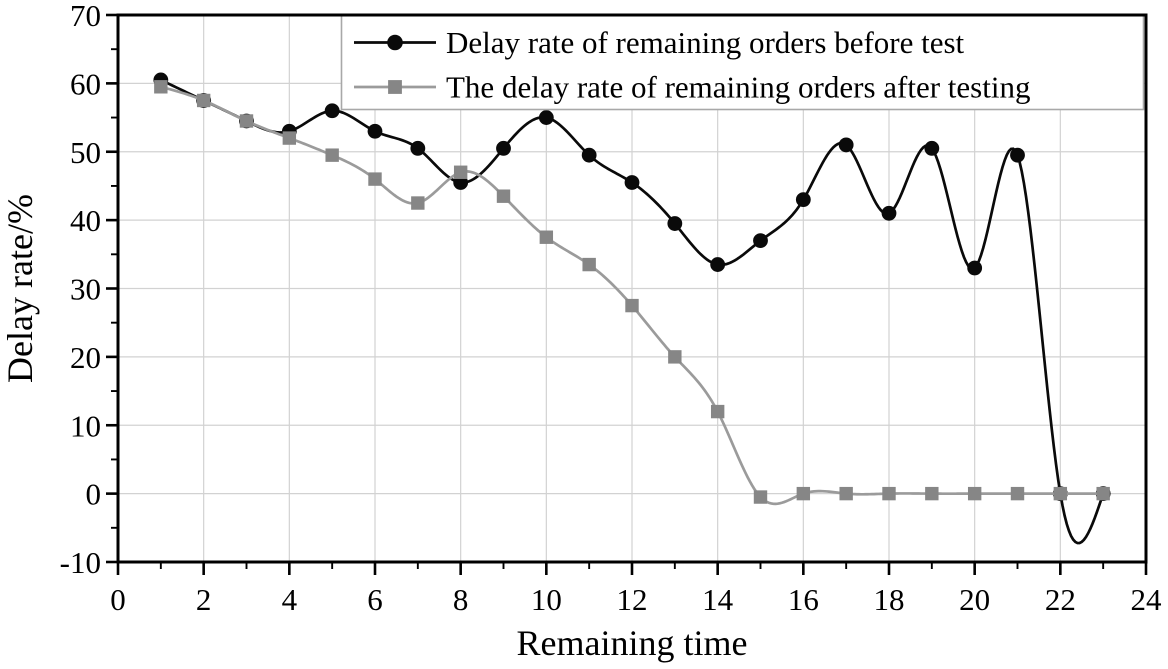 The width and height of the screenshot is (1168, 669). Describe the element at coordinates (80, 562) in the screenshot. I see `y-tick-label: -10` at that location.